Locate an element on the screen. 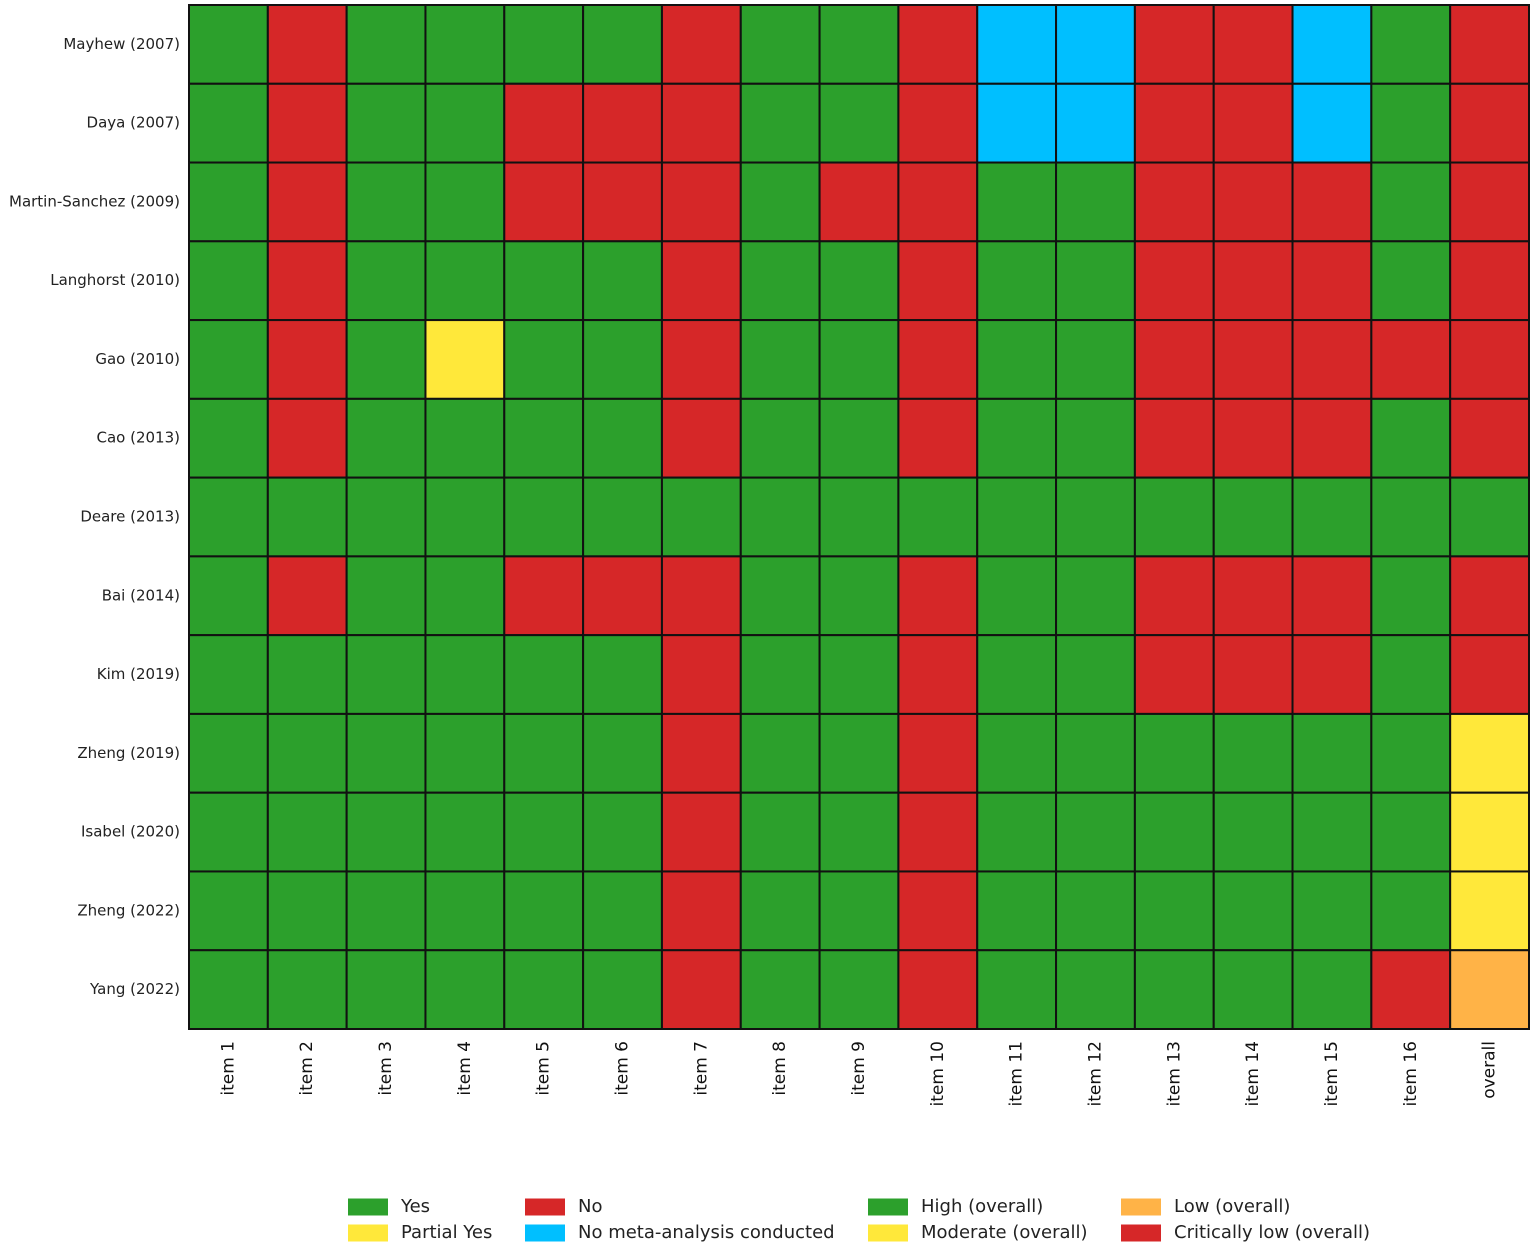  legend-label-high-overall: High (overall) is located at coordinates (982, 1206).